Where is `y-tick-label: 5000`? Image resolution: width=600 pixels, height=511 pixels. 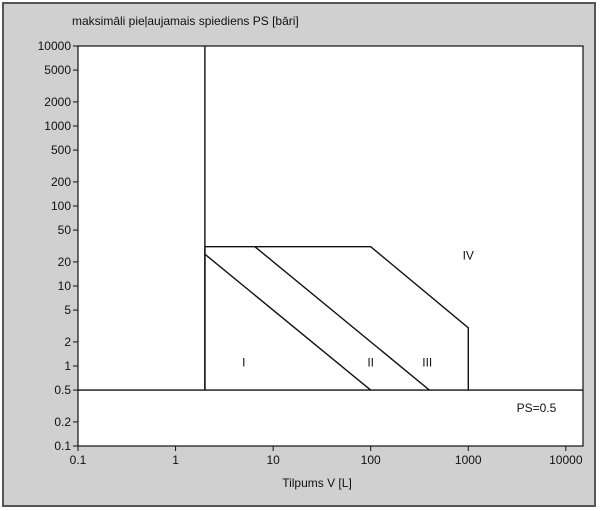
y-tick-label: 5000 is located at coordinates (57, 70).